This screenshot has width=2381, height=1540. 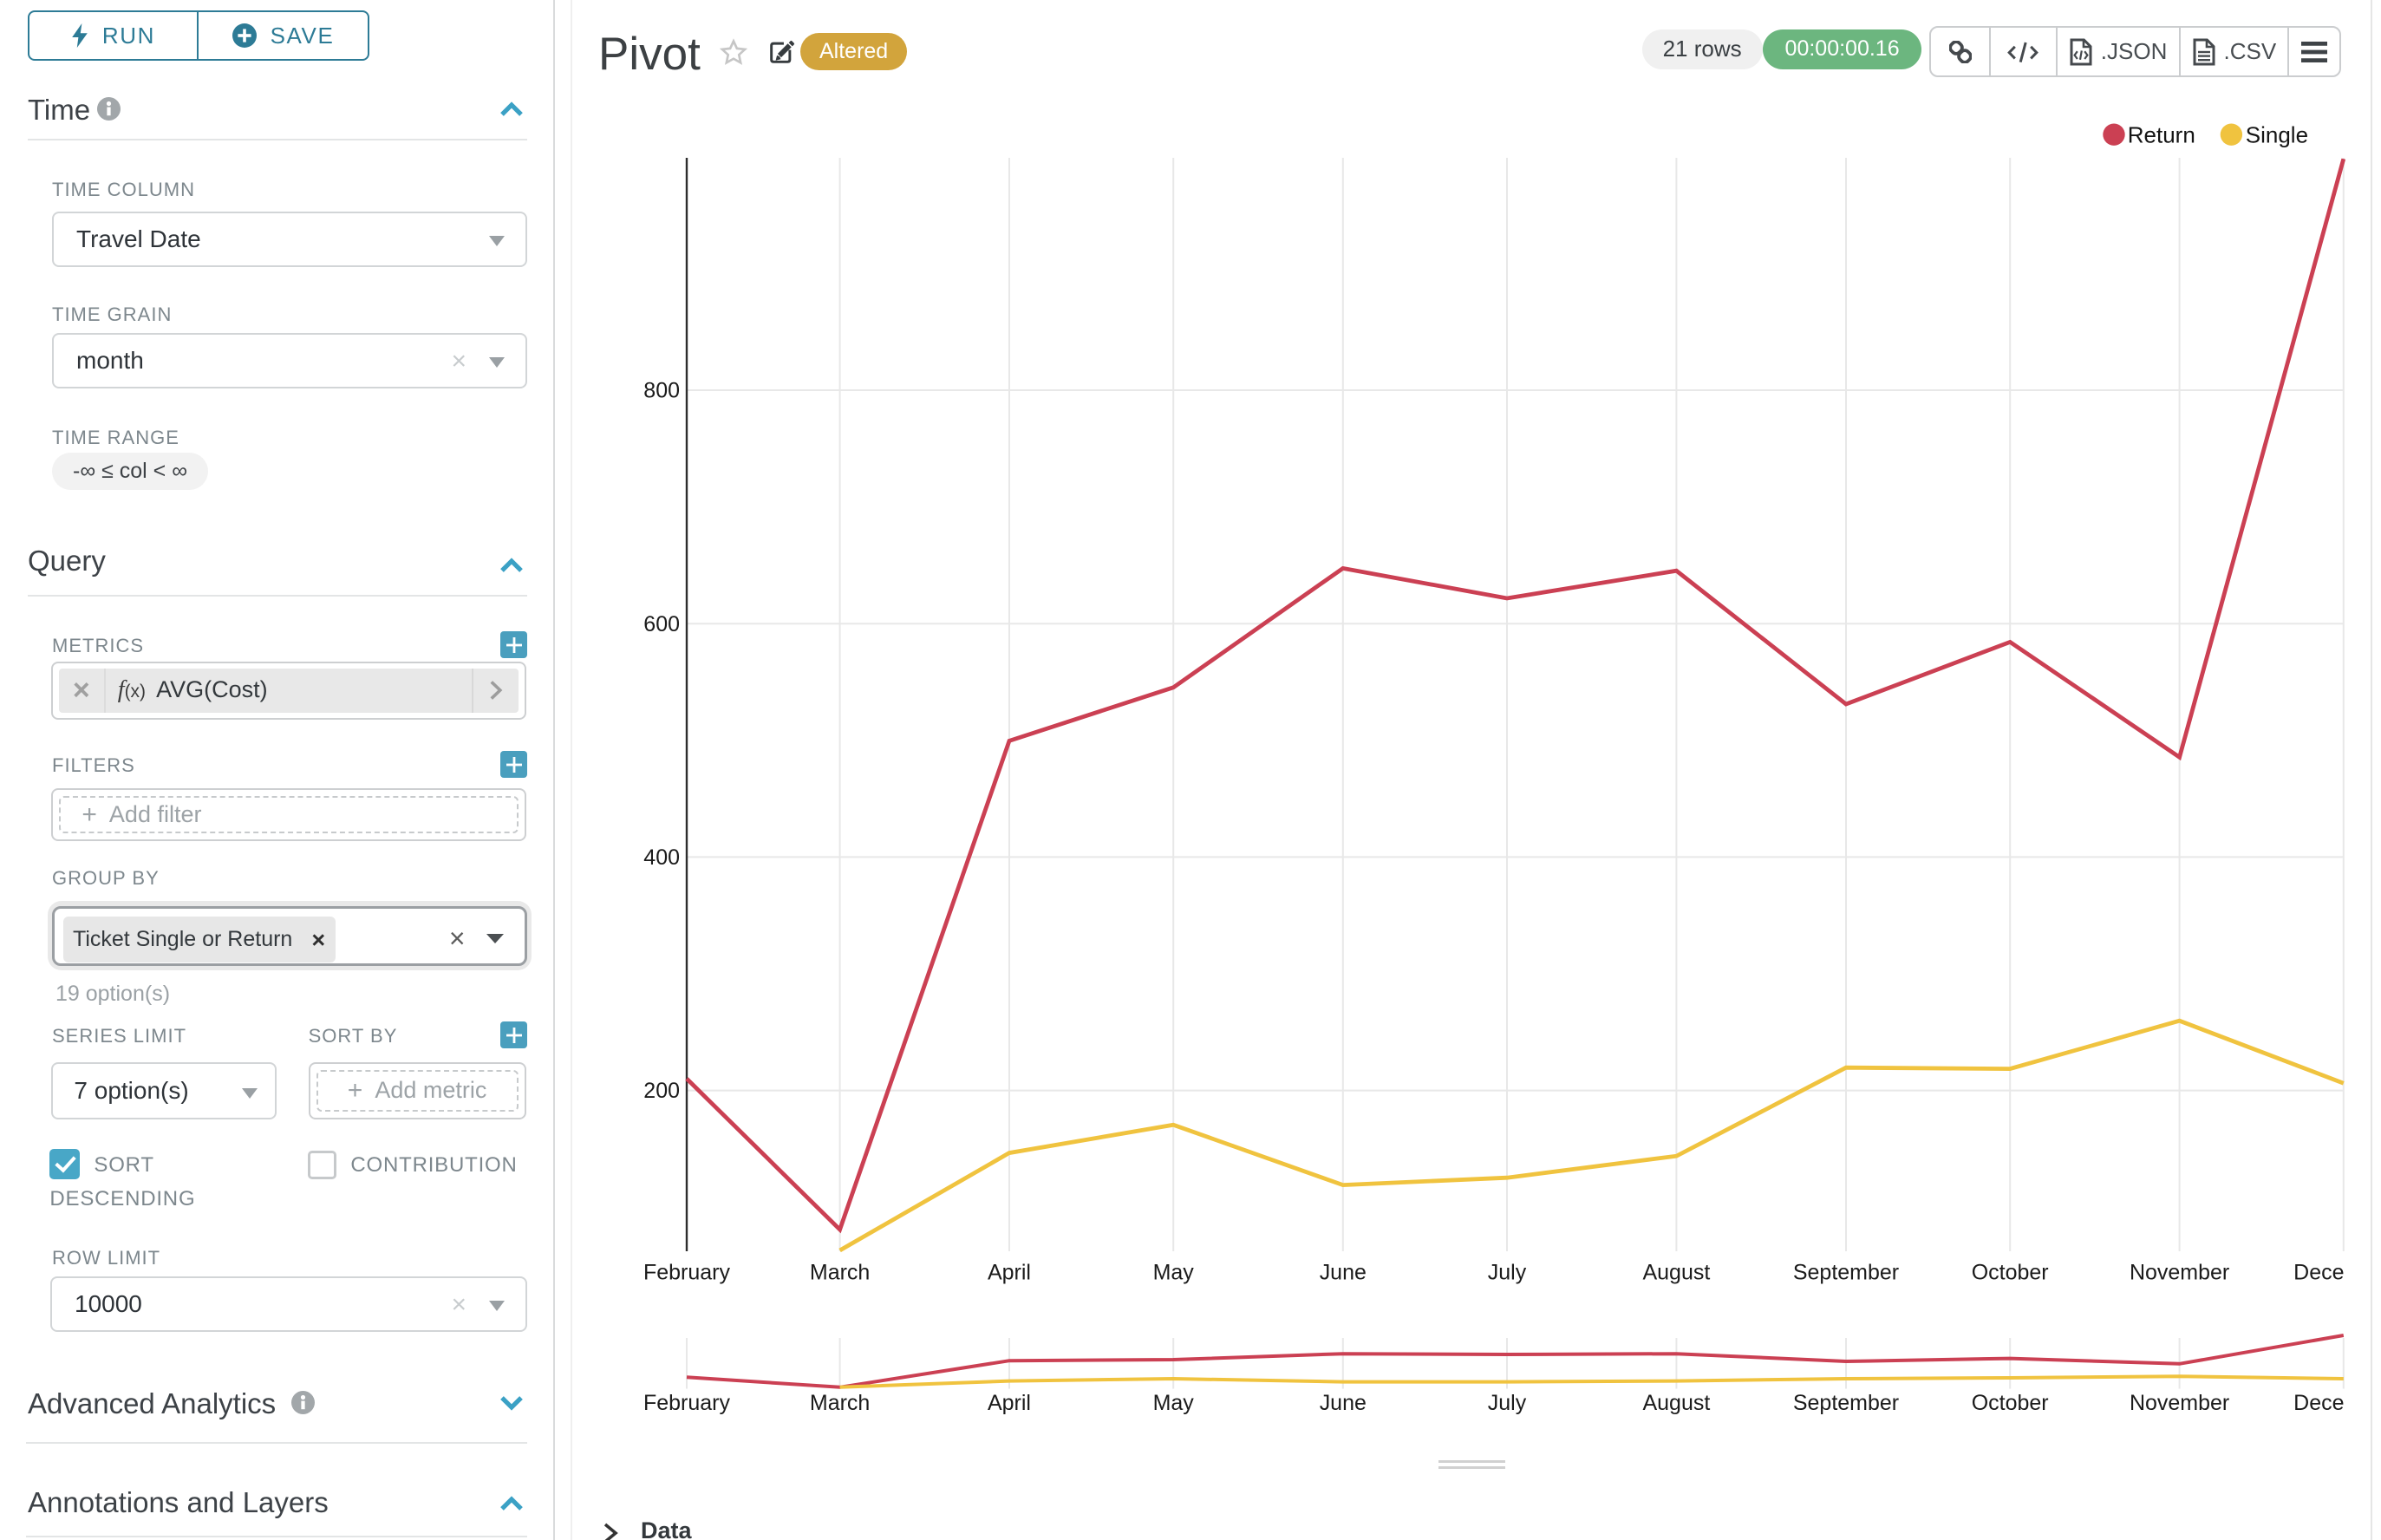 What do you see at coordinates (2277, 135) in the screenshot?
I see `svg-text: Single` at bounding box center [2277, 135].